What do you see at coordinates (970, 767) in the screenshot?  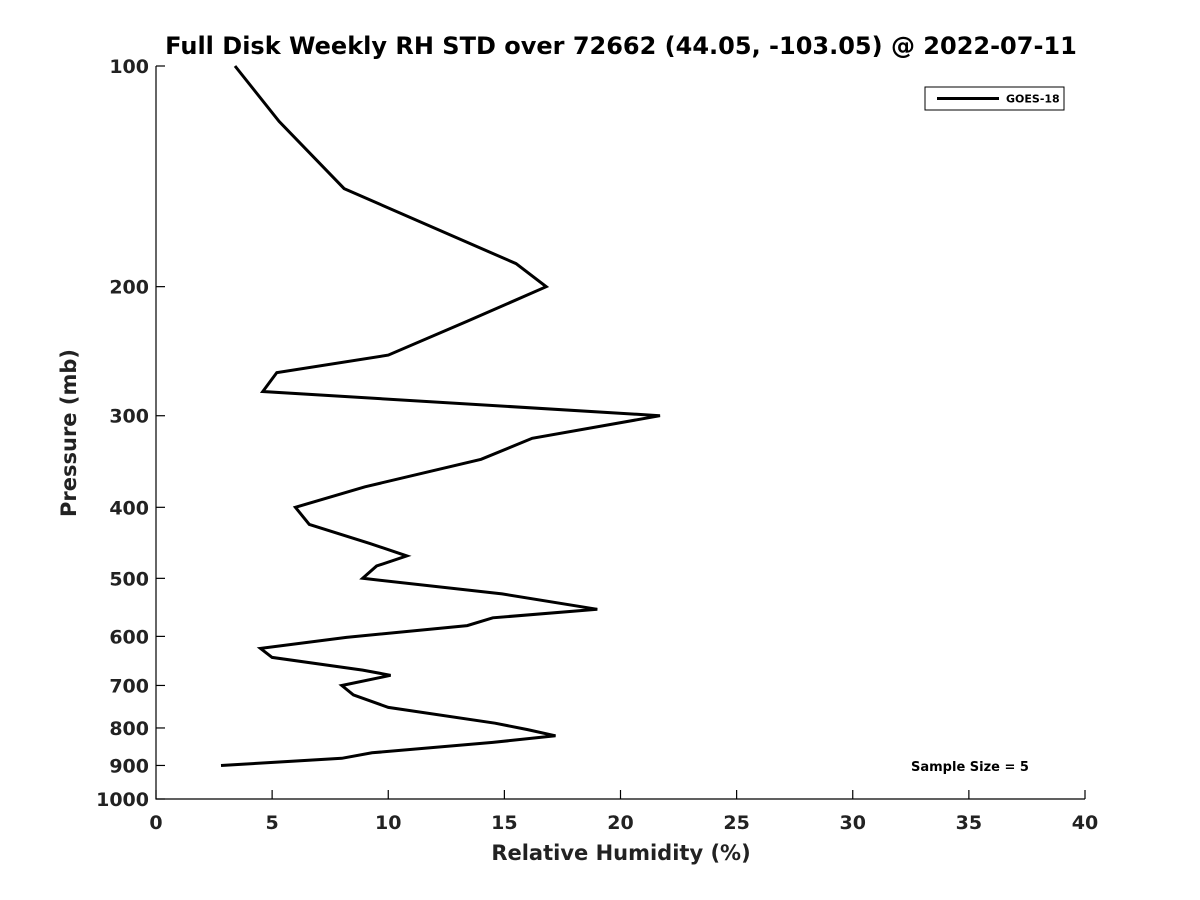 I see `sample-size-annotation: Sample Size = 5` at bounding box center [970, 767].